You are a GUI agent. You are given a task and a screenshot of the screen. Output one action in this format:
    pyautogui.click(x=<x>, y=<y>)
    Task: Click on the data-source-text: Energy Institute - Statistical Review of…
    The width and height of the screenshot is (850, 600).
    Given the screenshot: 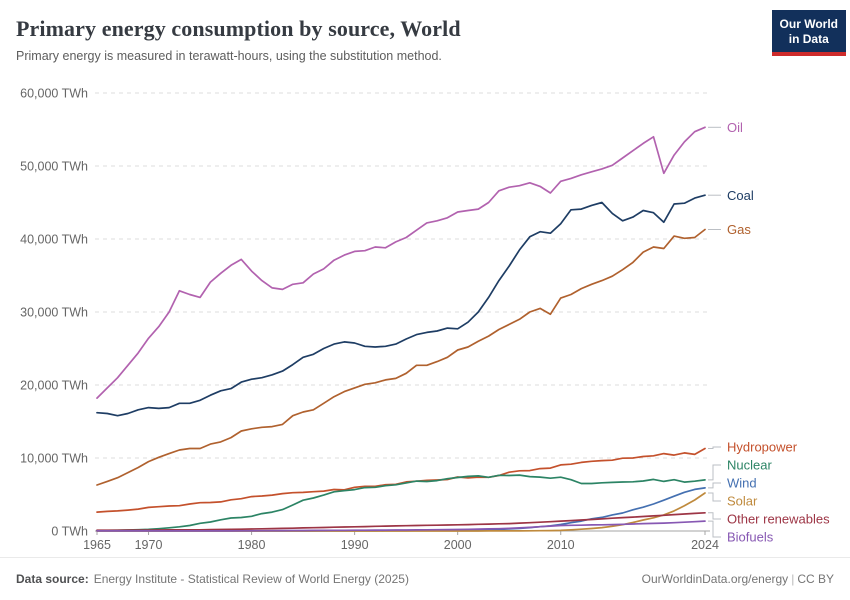 What is the action you would take?
    pyautogui.click(x=251, y=579)
    